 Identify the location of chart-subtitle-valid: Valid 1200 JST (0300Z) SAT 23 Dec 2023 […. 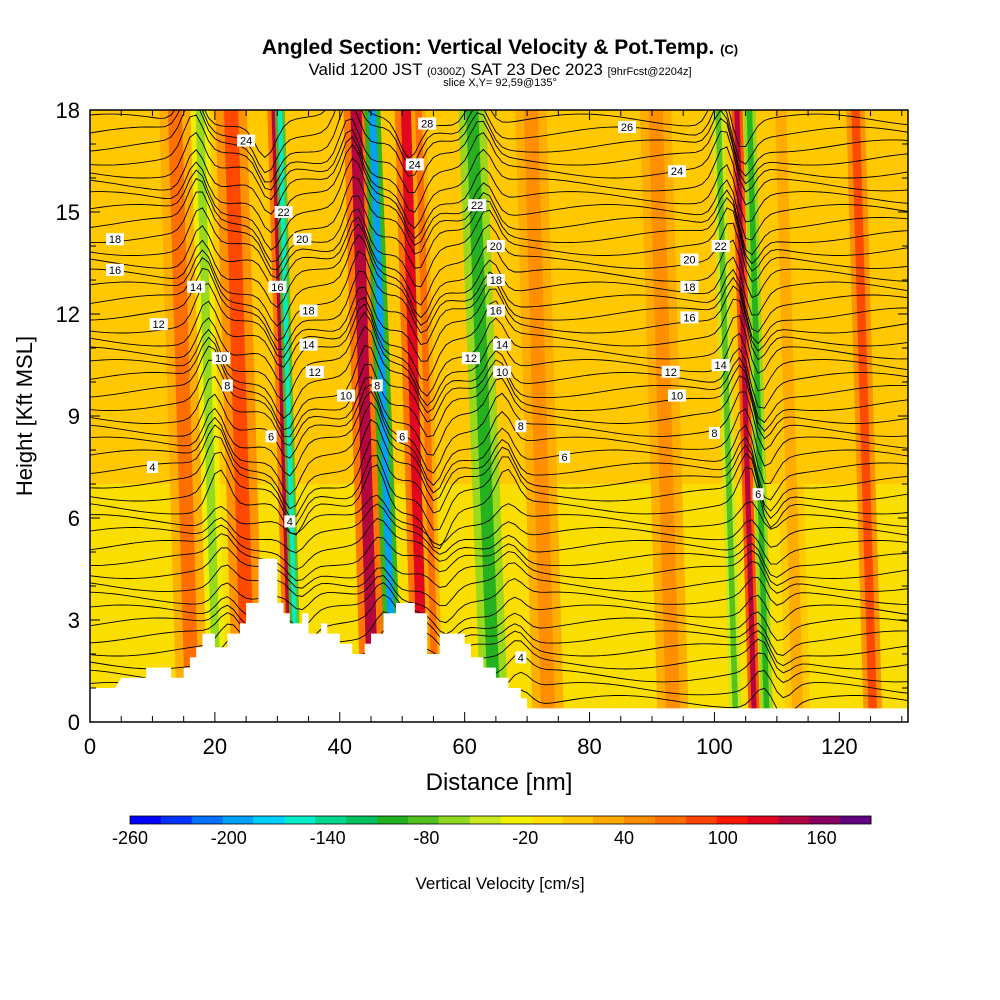
(500, 69).